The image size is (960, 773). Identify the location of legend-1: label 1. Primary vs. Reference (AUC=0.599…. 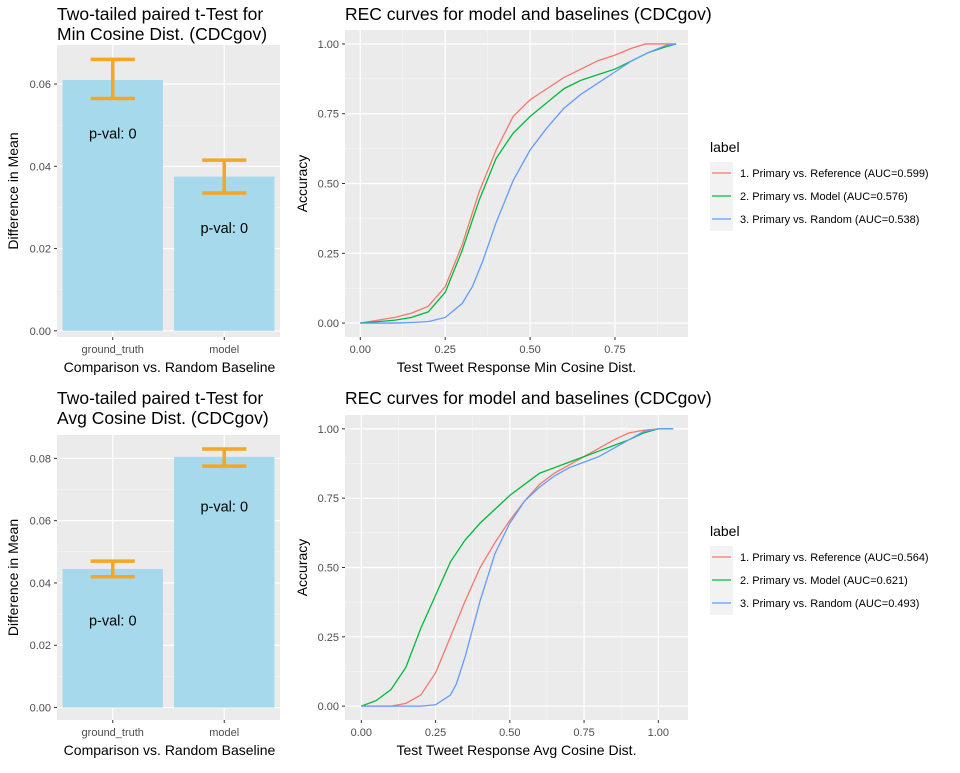
(819, 185).